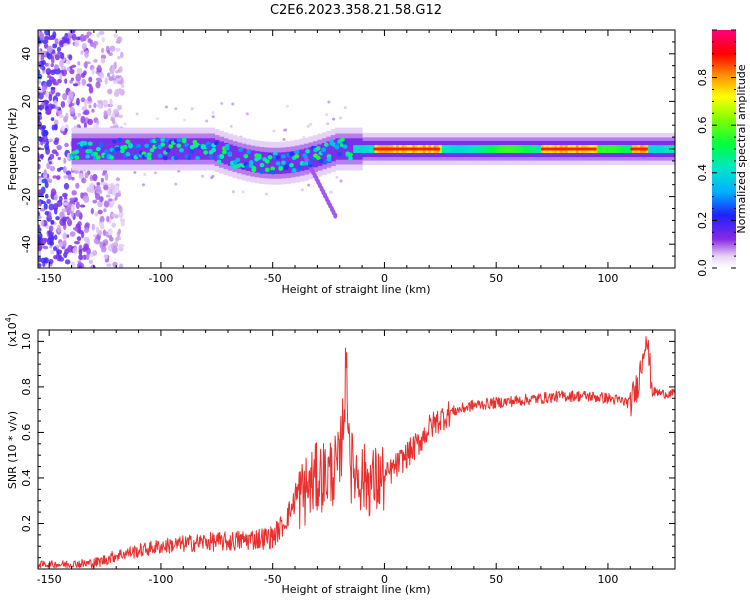 This screenshot has width=750, height=600. I want to click on spectrogram-peak-cell, so click(568, 149).